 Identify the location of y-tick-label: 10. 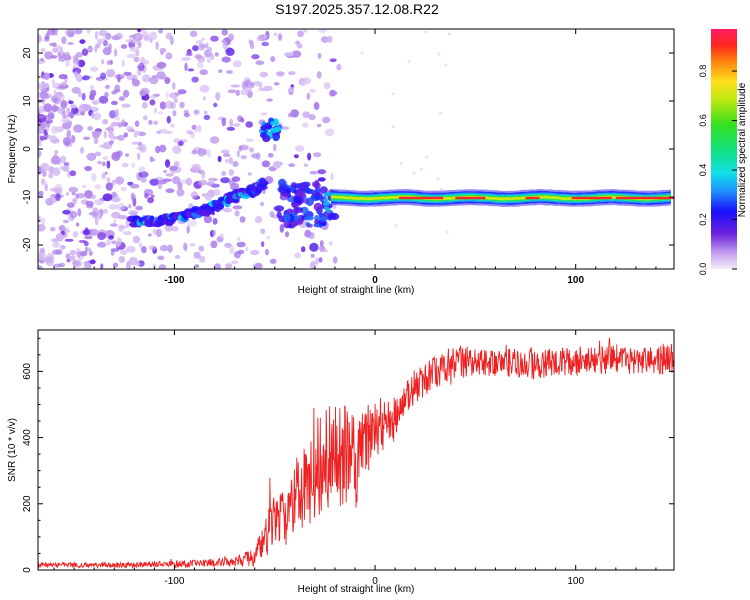
(27, 101).